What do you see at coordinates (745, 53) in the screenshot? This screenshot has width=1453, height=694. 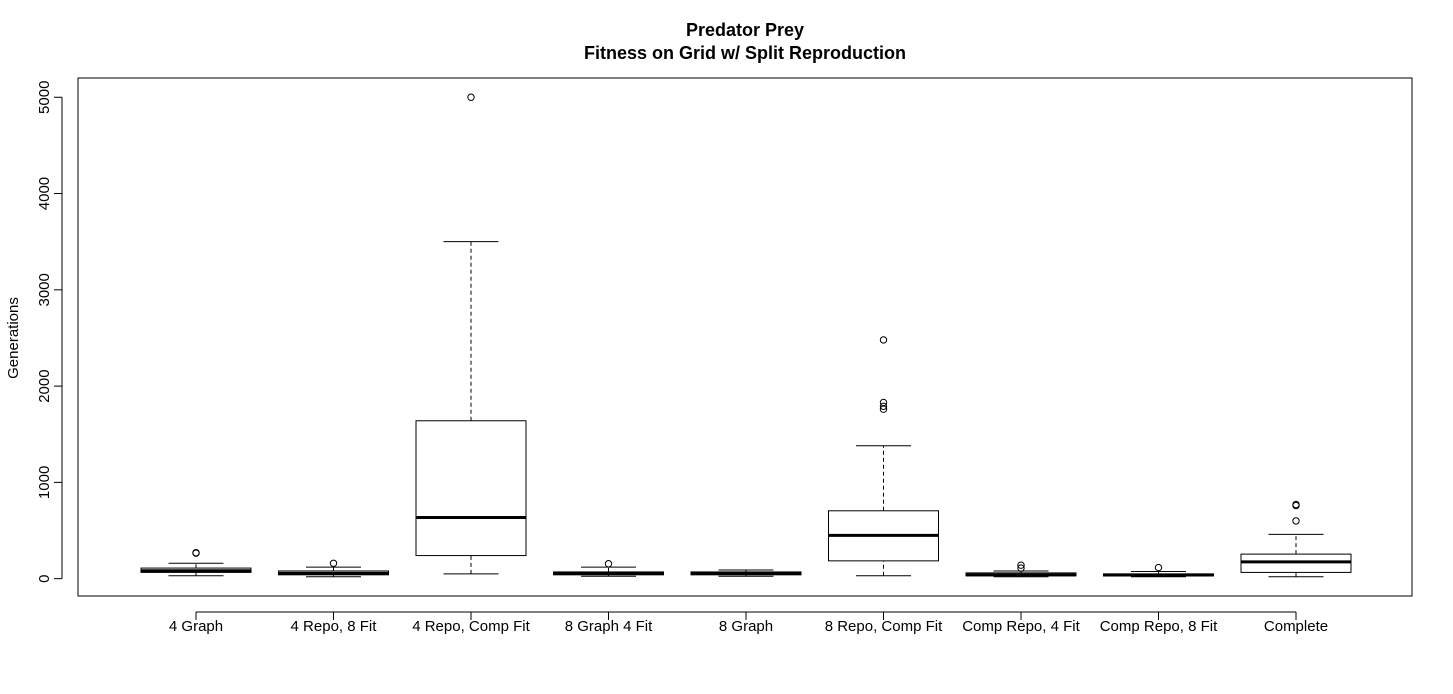 I see `chart-subtitle: Fitness on Grid w/ Split Reproduction` at bounding box center [745, 53].